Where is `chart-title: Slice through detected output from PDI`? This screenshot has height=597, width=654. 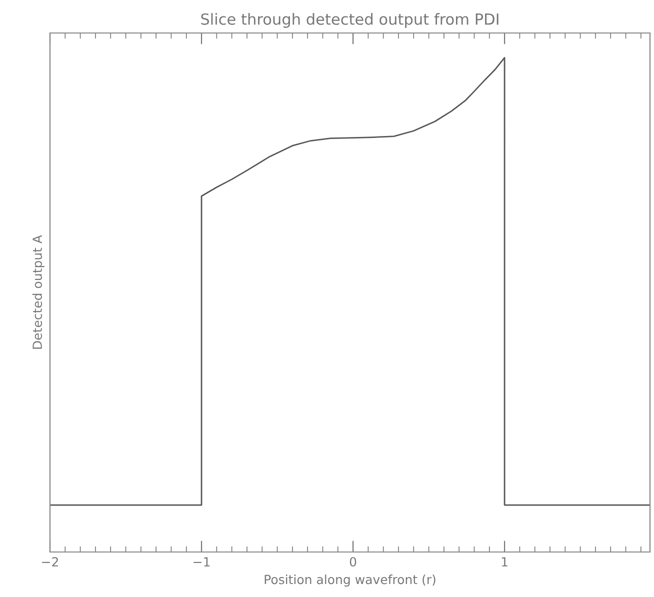
chart-title: Slice through detected output from PDI is located at coordinates (349, 20).